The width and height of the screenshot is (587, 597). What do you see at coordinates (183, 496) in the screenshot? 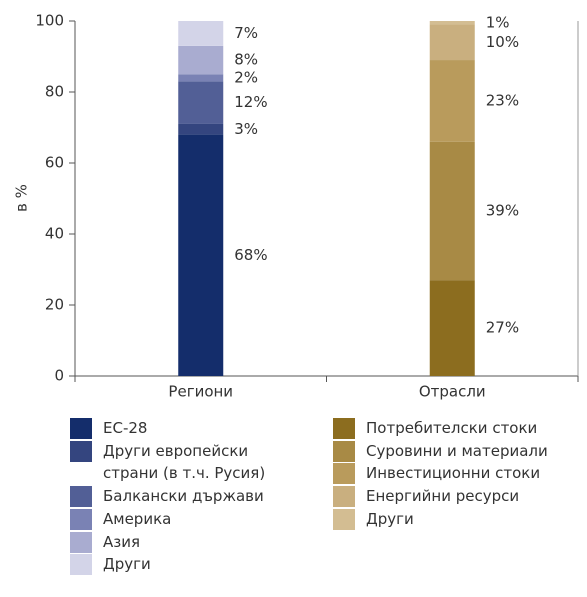
I see `legend-label: Балкански държави` at bounding box center [183, 496].